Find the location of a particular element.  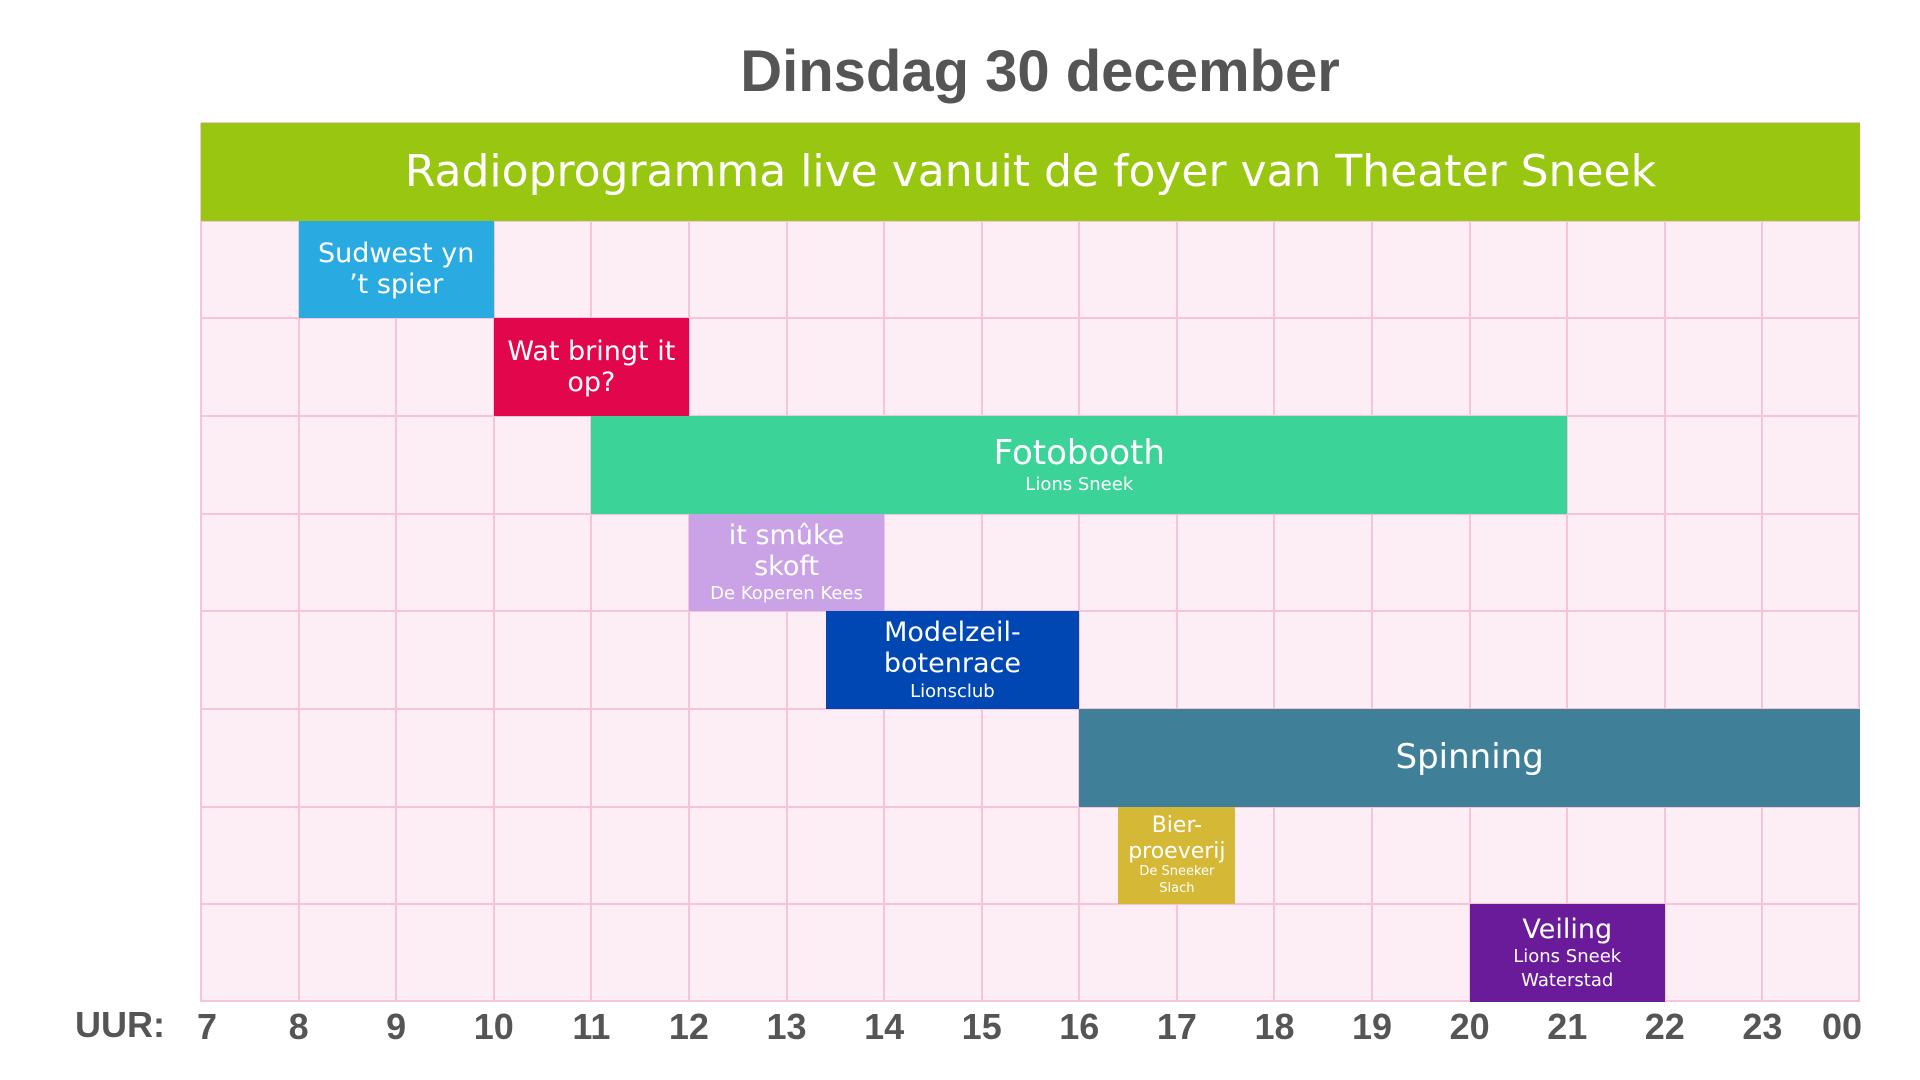

hour-tick-label: 7 is located at coordinates (207, 1026).